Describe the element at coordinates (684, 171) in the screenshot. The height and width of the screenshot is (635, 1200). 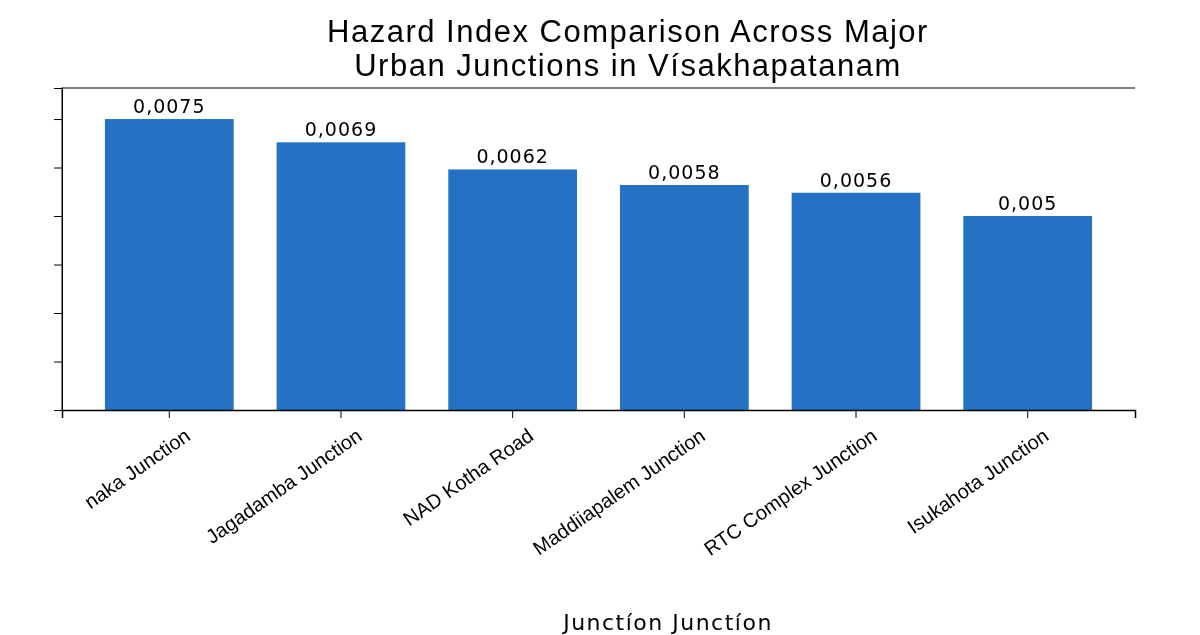
I see `data-label: 0,0058` at that location.